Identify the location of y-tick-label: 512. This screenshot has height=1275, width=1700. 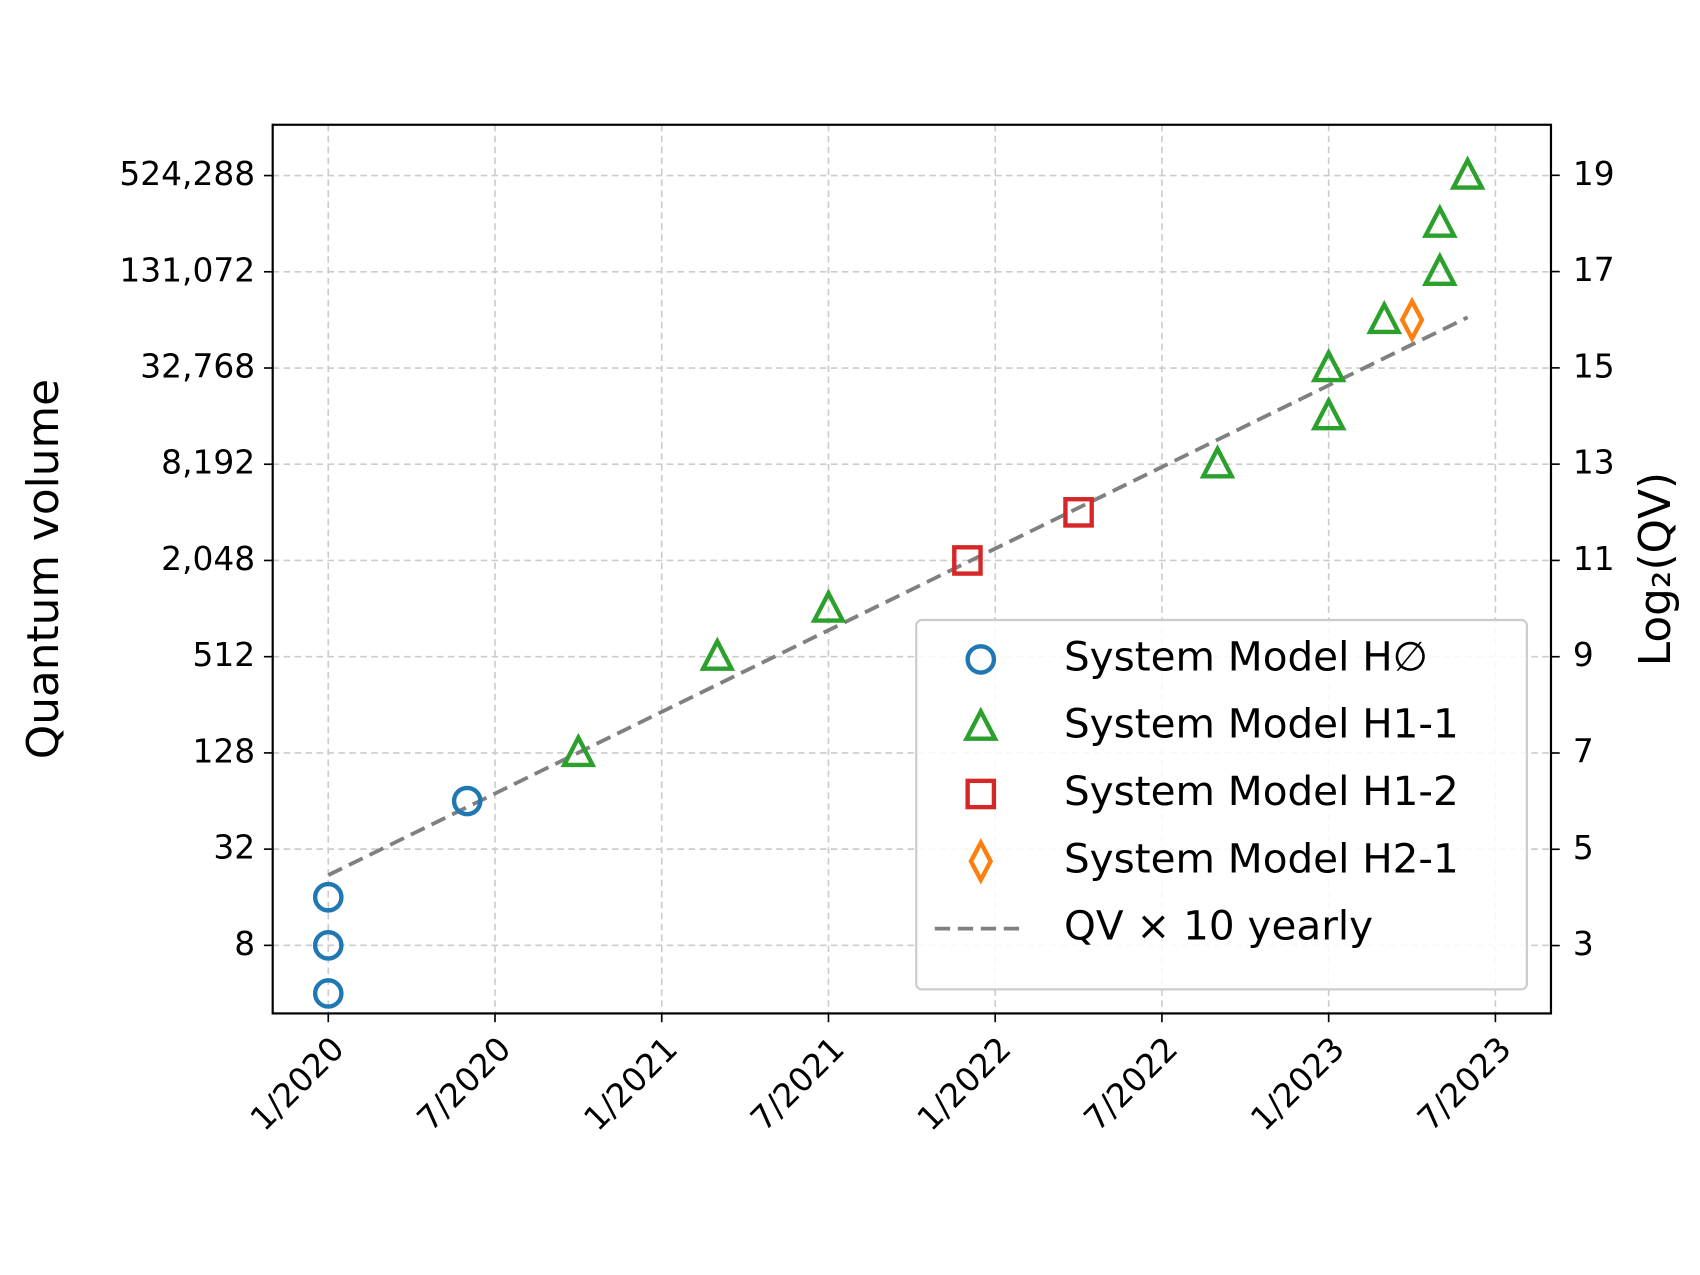
(224, 655).